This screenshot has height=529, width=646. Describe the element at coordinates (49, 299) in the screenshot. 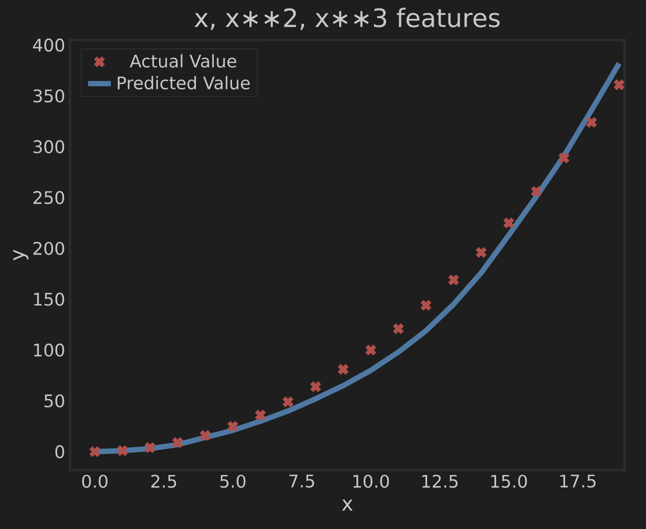

I see `y-tick-label: 150` at that location.